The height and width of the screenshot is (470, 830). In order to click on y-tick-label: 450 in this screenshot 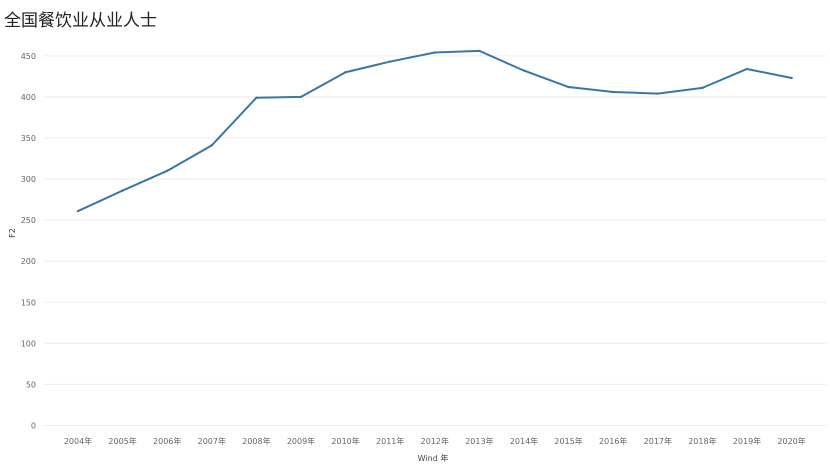, I will do `click(28, 56)`.